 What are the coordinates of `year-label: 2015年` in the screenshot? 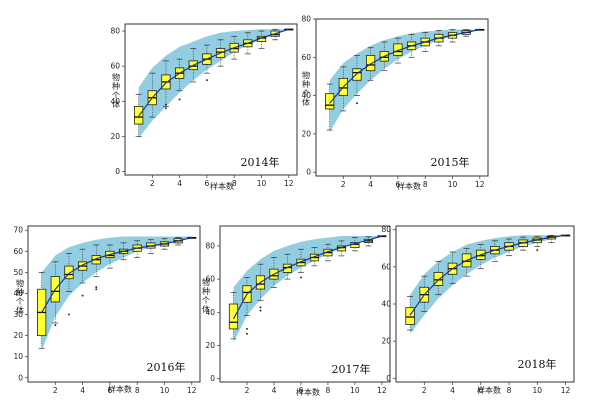 It's located at (450, 162).